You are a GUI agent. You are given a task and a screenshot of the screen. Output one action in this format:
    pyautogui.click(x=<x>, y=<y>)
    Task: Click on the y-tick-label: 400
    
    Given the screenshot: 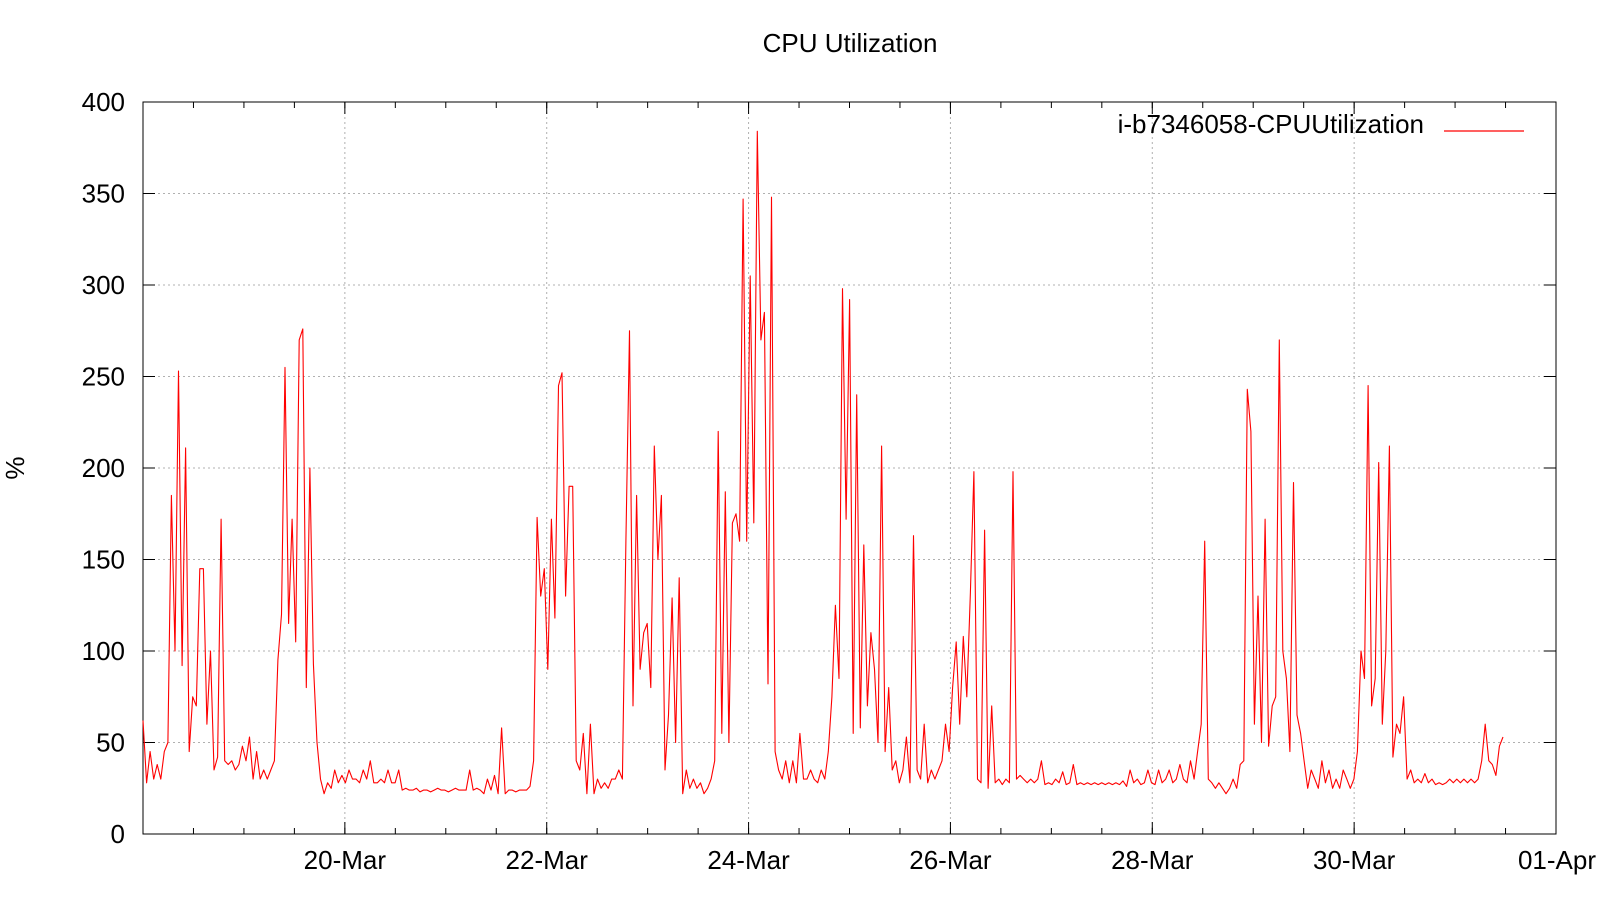 What is the action you would take?
    pyautogui.click(x=103, y=102)
    